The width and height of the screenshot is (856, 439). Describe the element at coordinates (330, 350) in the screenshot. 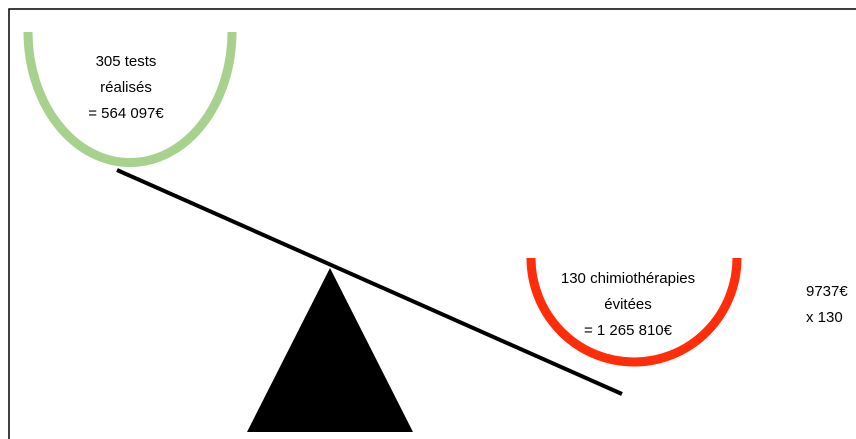

I see `fulcrum` at that location.